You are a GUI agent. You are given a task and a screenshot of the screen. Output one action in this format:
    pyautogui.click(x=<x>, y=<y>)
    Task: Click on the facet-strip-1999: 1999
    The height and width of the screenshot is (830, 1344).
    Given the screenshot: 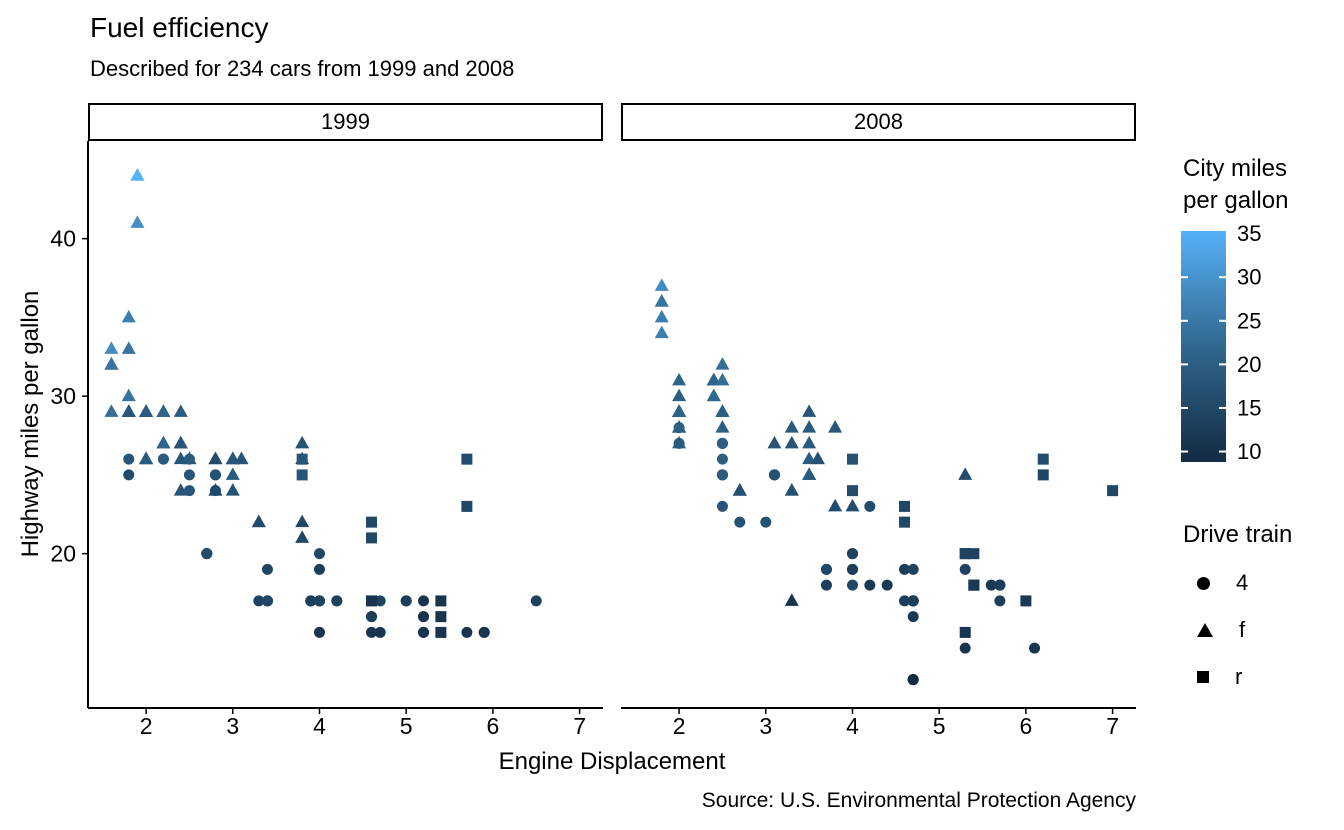 What is the action you would take?
    pyautogui.click(x=345, y=122)
    